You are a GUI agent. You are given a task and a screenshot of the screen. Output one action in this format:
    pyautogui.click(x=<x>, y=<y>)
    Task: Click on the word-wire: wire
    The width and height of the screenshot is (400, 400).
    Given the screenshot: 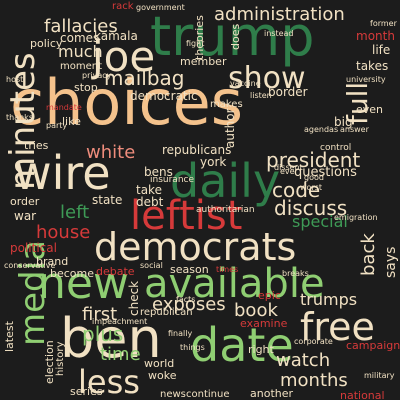 What is the action you would take?
    pyautogui.click(x=62, y=173)
    